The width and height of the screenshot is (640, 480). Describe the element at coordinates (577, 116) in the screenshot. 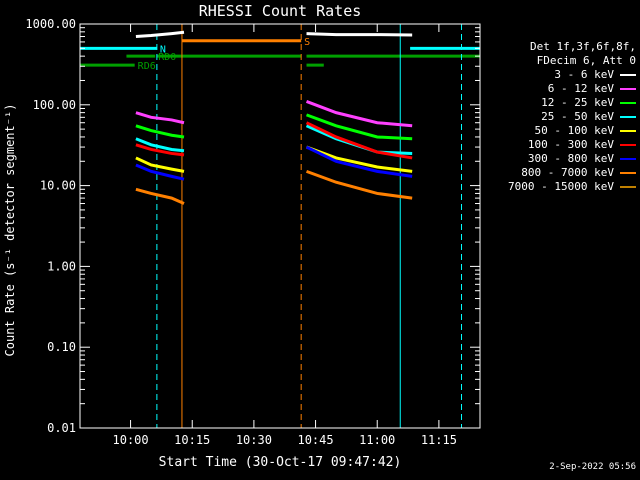

I see `legend-label: 25 - 50 keV` at that location.